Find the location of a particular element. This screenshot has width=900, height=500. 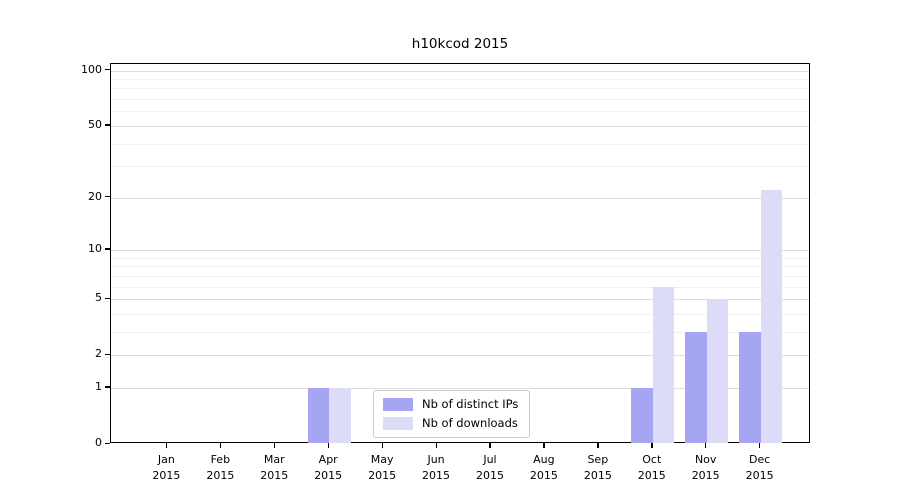

x-tick-label: Feb 2015 is located at coordinates (220, 467).